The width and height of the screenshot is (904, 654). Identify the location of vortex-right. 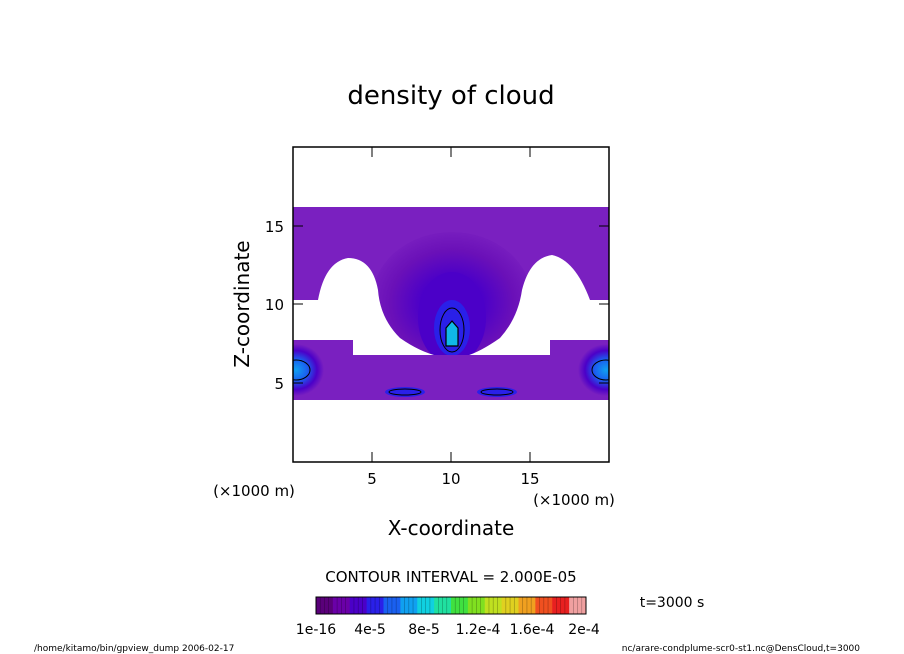
(593, 370).